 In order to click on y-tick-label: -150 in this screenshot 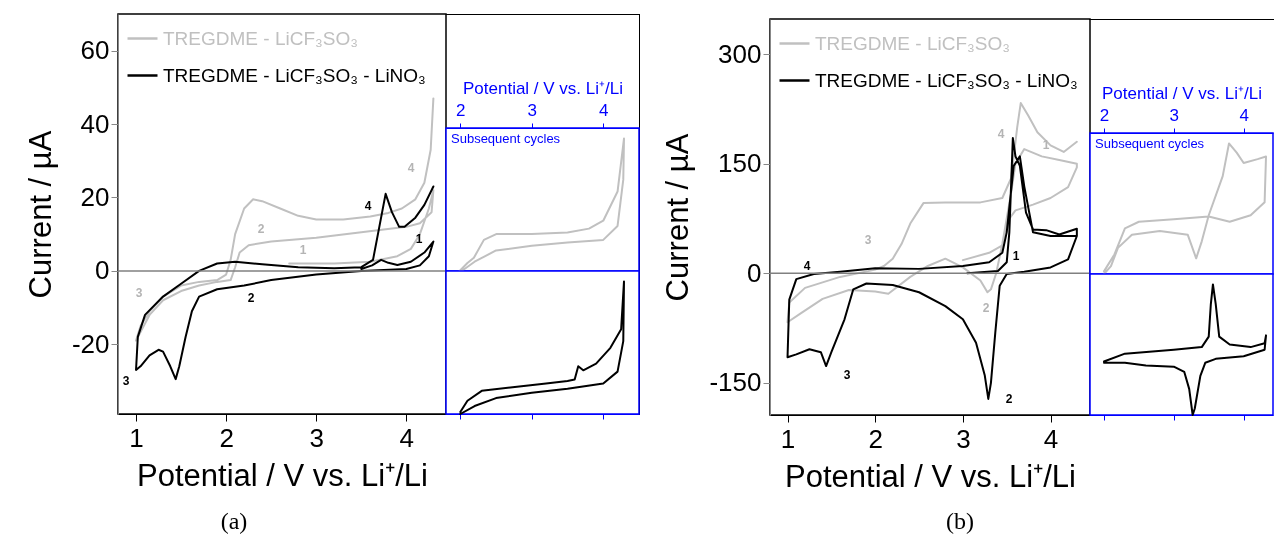, I will do `click(735, 382)`.